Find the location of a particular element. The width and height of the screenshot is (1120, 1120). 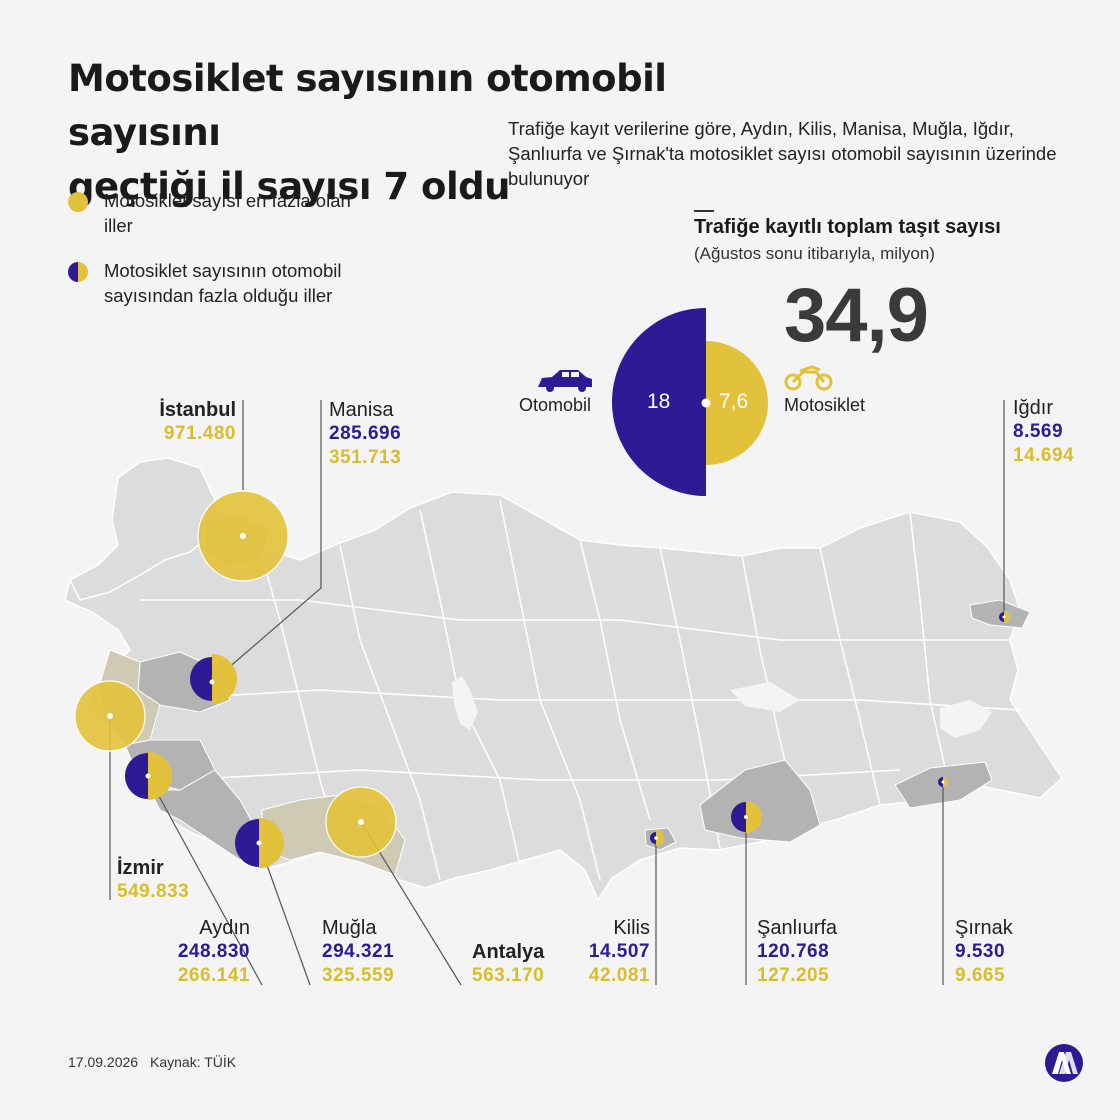

province-shape-sanliurfa is located at coordinates (760, 801).